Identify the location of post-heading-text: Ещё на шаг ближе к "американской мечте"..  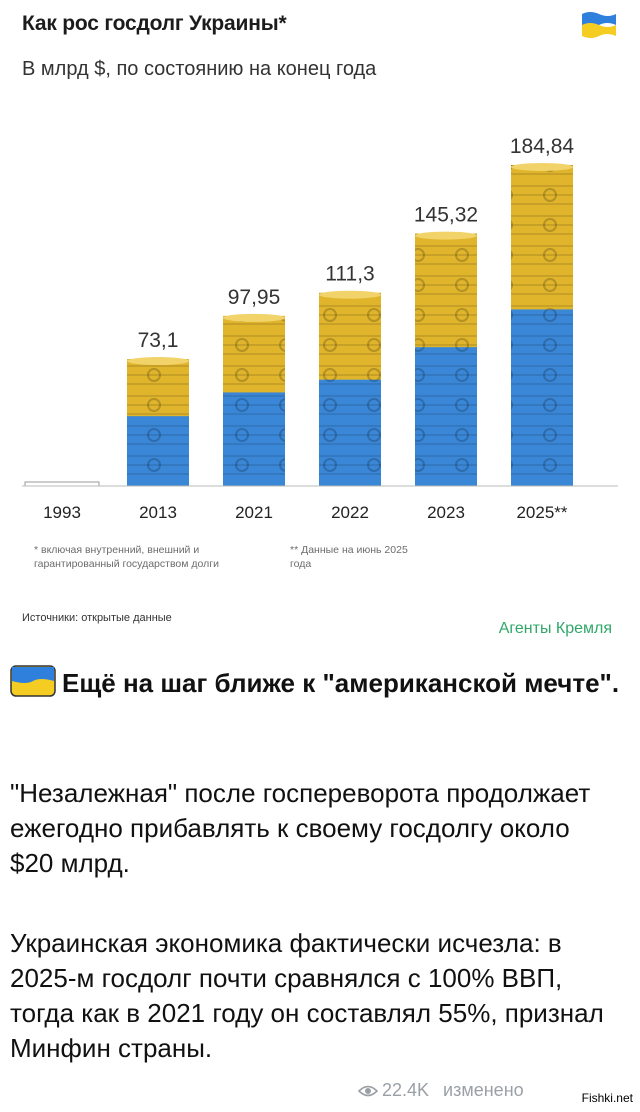
(341, 683).